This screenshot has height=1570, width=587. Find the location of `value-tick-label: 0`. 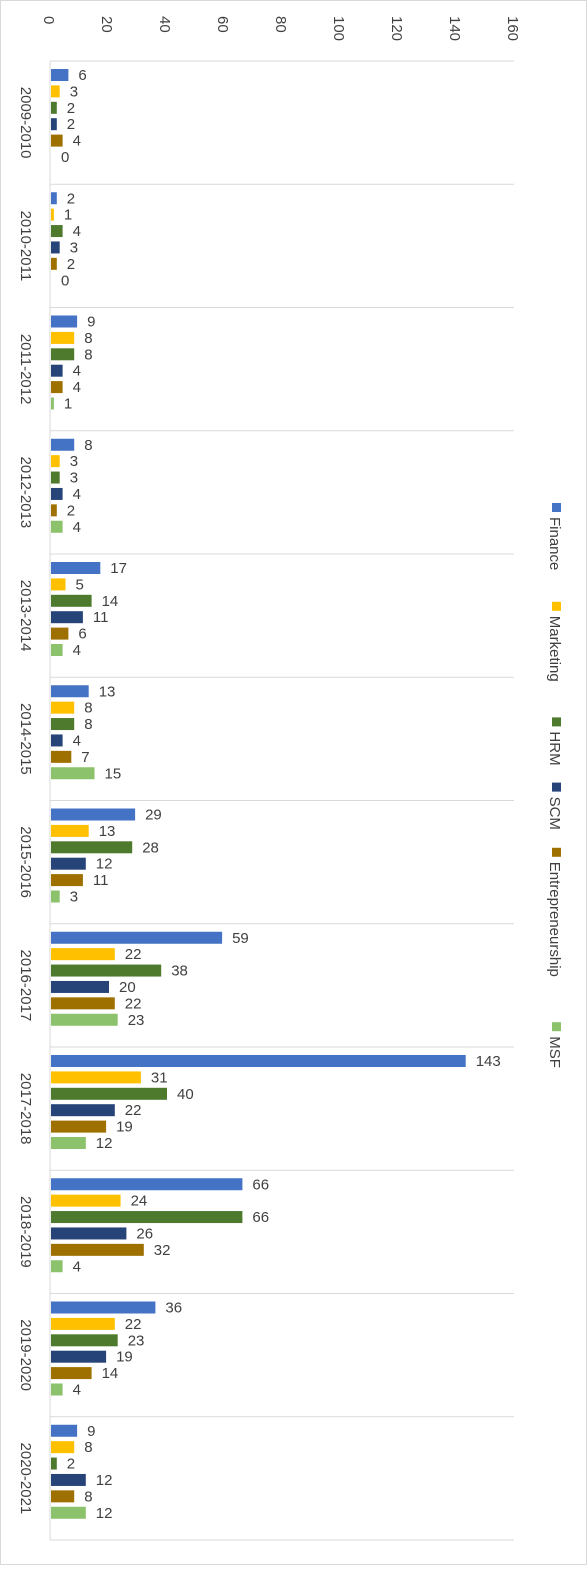

value-tick-label: 0 is located at coordinates (48, 20).